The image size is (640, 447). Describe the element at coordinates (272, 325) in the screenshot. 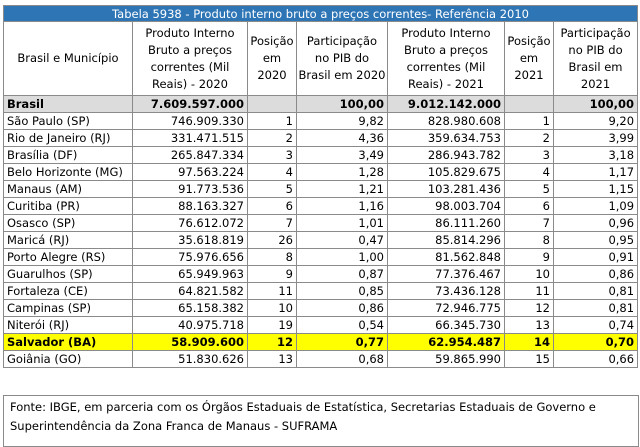

I see `row-posicao-2020-cell: 19` at that location.